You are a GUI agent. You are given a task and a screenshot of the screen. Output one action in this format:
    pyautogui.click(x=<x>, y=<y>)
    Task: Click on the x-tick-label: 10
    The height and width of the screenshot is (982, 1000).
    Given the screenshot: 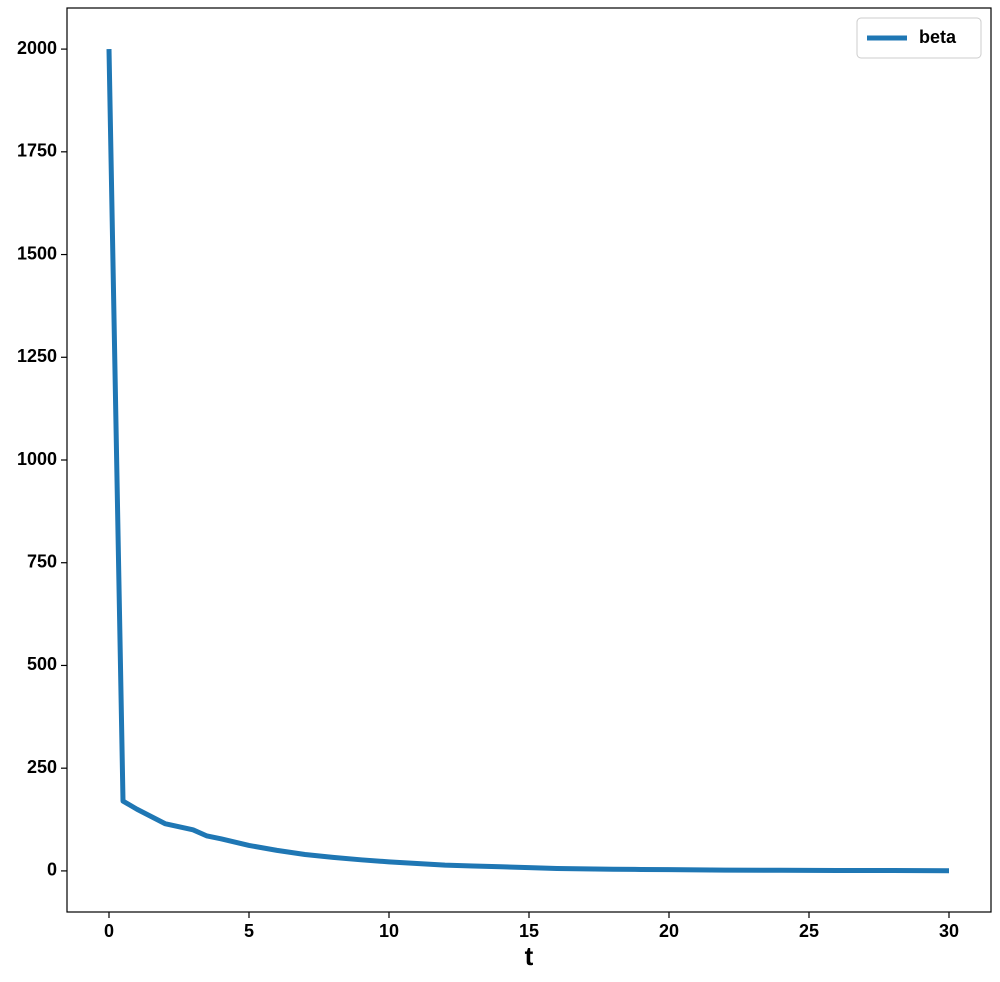 What is the action you would take?
    pyautogui.click(x=389, y=931)
    